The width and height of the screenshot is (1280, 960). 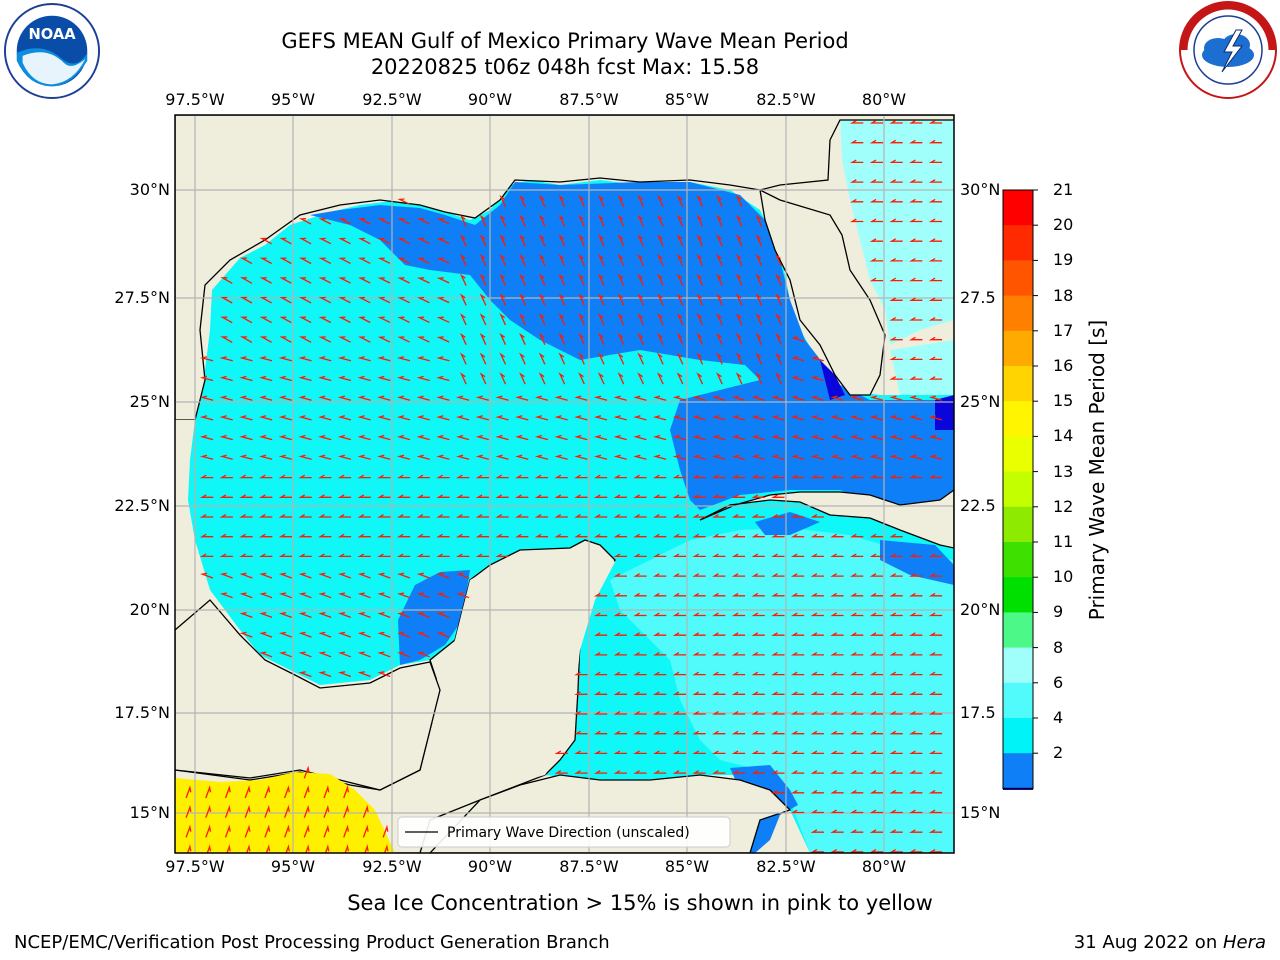 What do you see at coordinates (565, 67) in the screenshot?
I see `chart-subtitle: 20220825 t06z 048h fcst Max: 15.58` at bounding box center [565, 67].